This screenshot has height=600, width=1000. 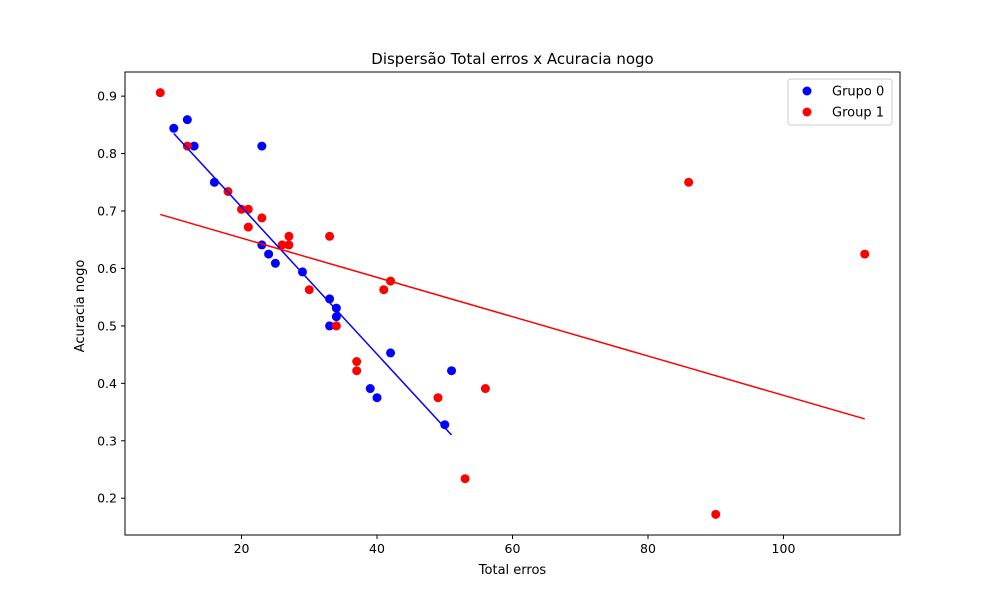 I want to click on x-tick-label: 80, so click(x=648, y=548).